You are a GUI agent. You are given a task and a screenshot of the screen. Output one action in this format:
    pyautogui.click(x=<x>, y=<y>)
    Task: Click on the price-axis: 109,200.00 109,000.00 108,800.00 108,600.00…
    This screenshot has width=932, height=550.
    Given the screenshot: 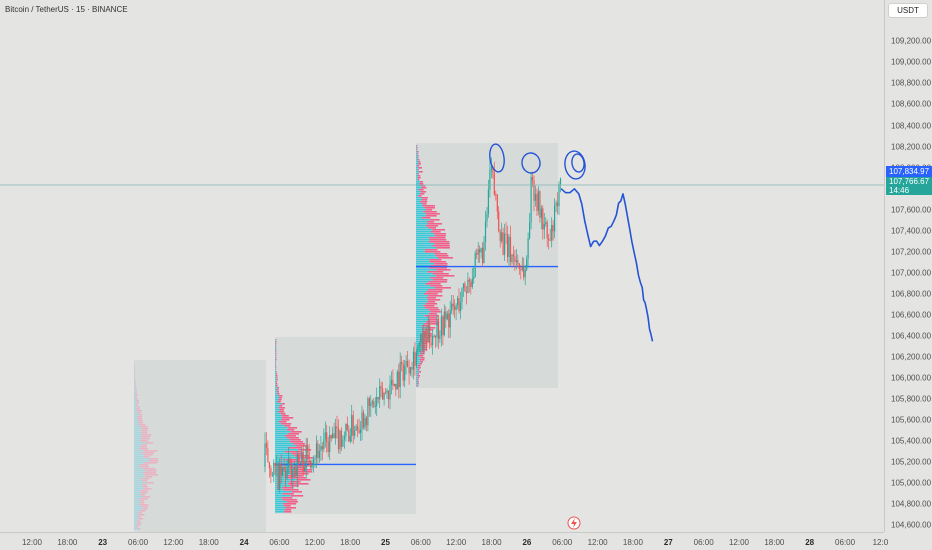 What is the action you would take?
    pyautogui.click(x=908, y=266)
    